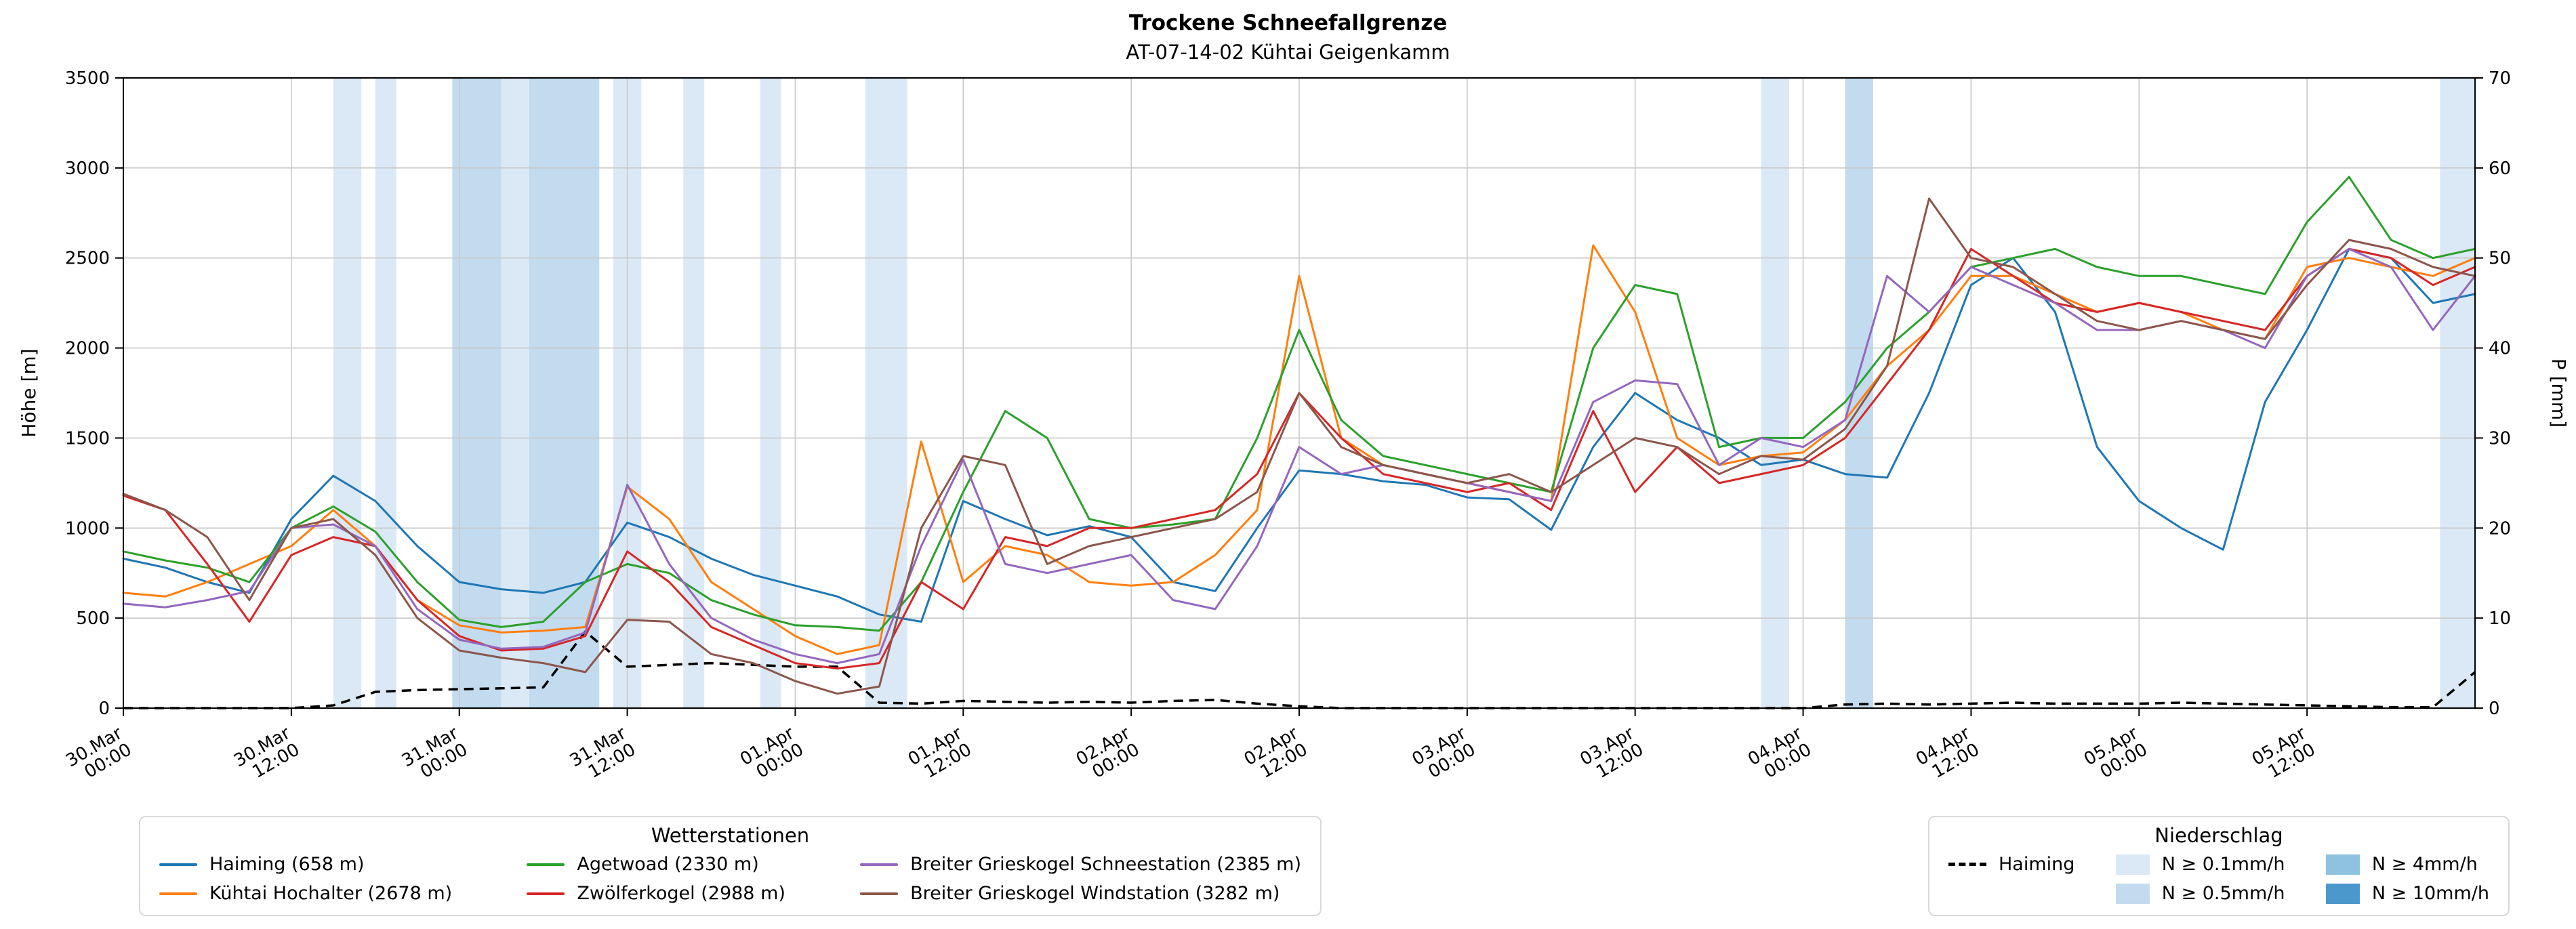  What do you see at coordinates (2495, 709) in the screenshot?
I see `y-tick-label-right: 0` at bounding box center [2495, 709].